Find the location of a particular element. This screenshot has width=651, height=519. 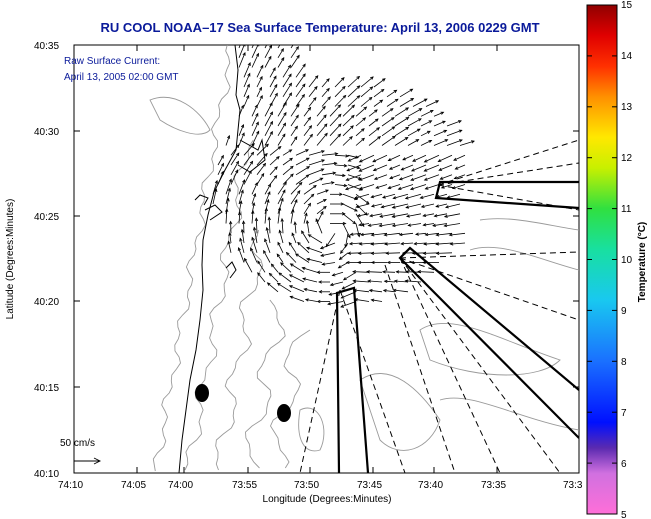

y-tick-label: 40:15 is located at coordinates (46, 388).